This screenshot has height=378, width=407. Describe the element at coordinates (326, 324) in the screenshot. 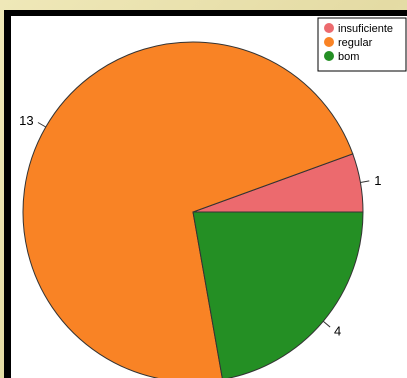

I see `slice-tick-bom` at that location.